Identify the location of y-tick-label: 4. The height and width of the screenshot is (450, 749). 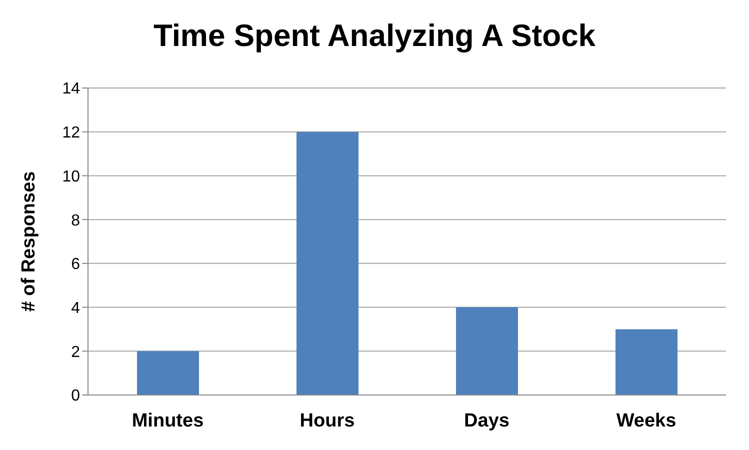
(75, 308).